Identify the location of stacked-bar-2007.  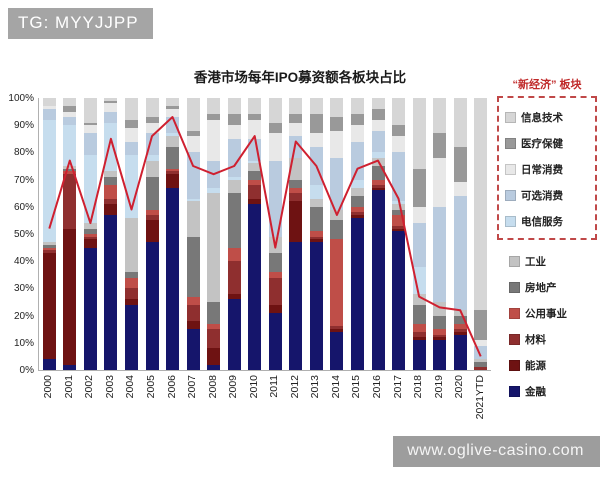
(193, 234).